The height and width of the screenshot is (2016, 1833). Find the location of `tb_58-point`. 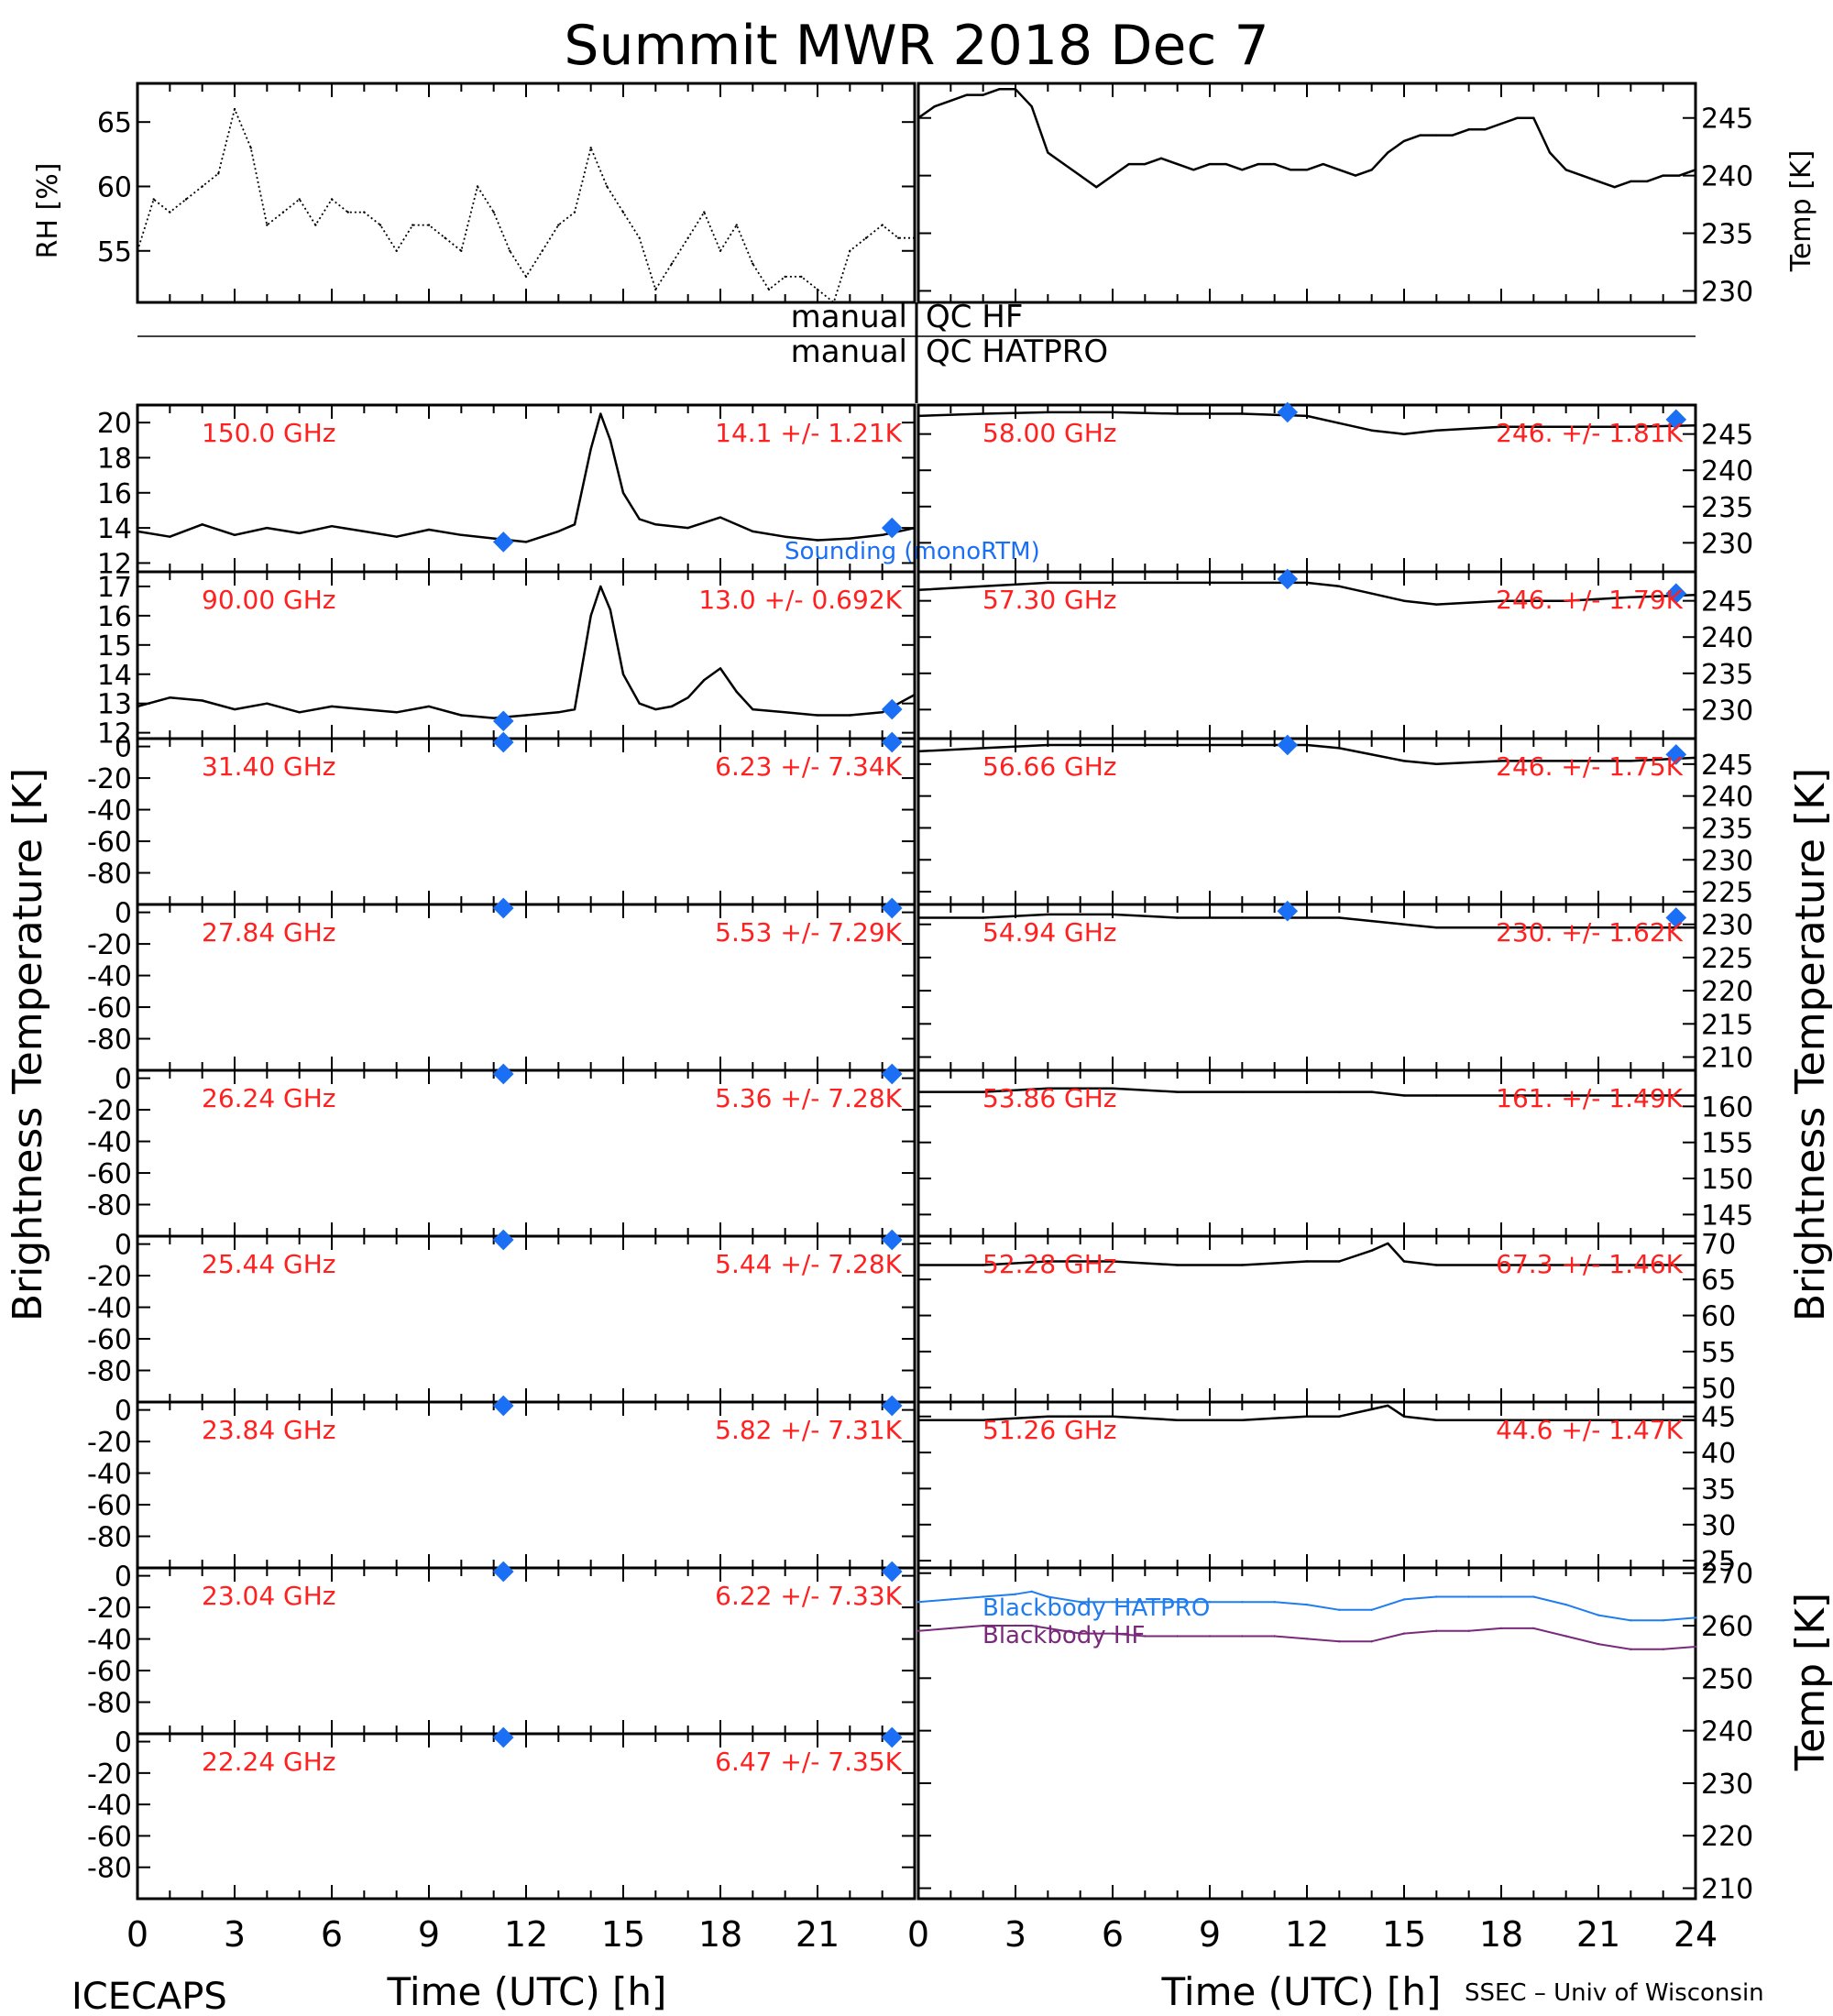

tb_58-point is located at coordinates (1565, 426).